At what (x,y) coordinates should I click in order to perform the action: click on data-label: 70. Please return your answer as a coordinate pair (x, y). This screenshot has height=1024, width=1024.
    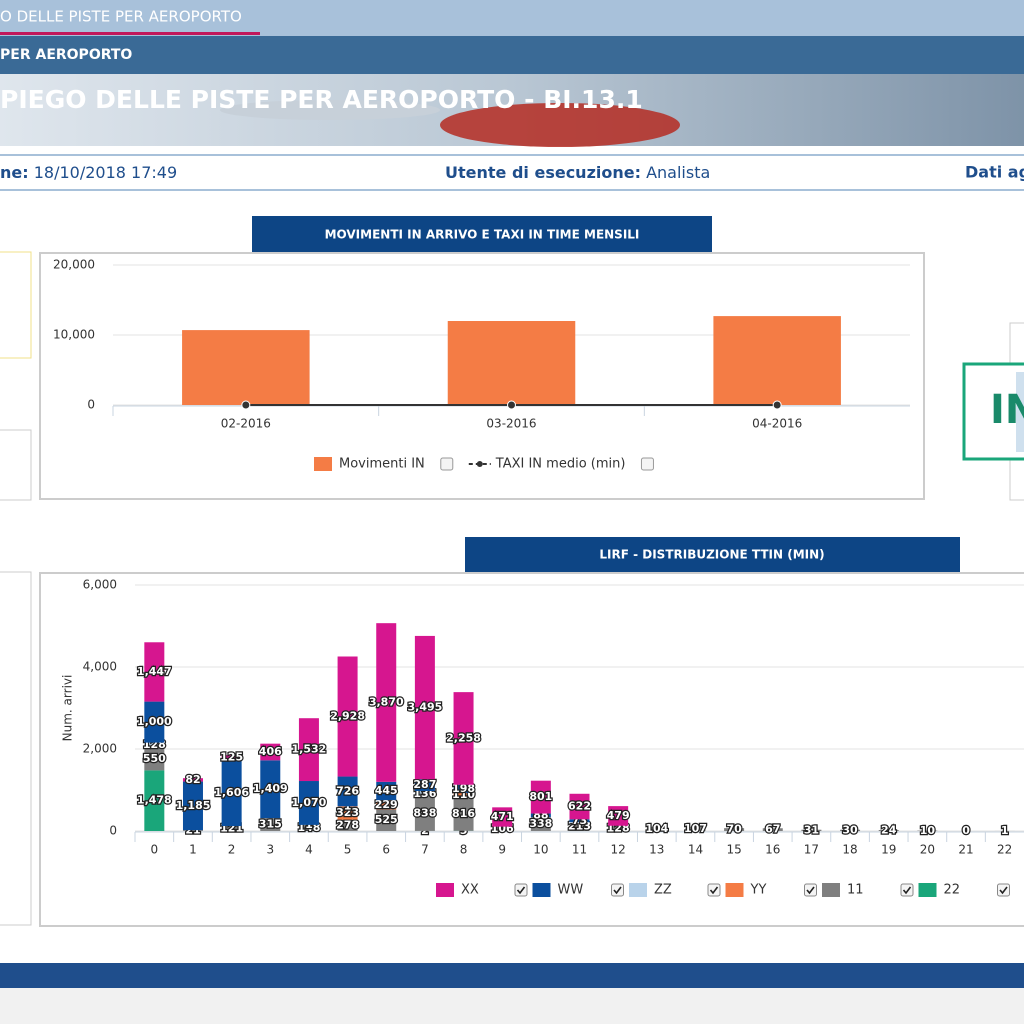
    Looking at the image, I should click on (734, 829).